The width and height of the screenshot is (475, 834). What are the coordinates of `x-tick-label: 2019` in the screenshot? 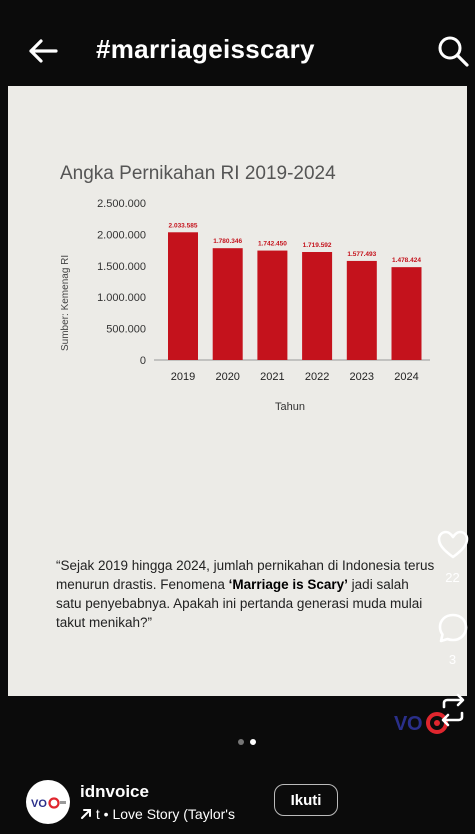 It's located at (183, 377).